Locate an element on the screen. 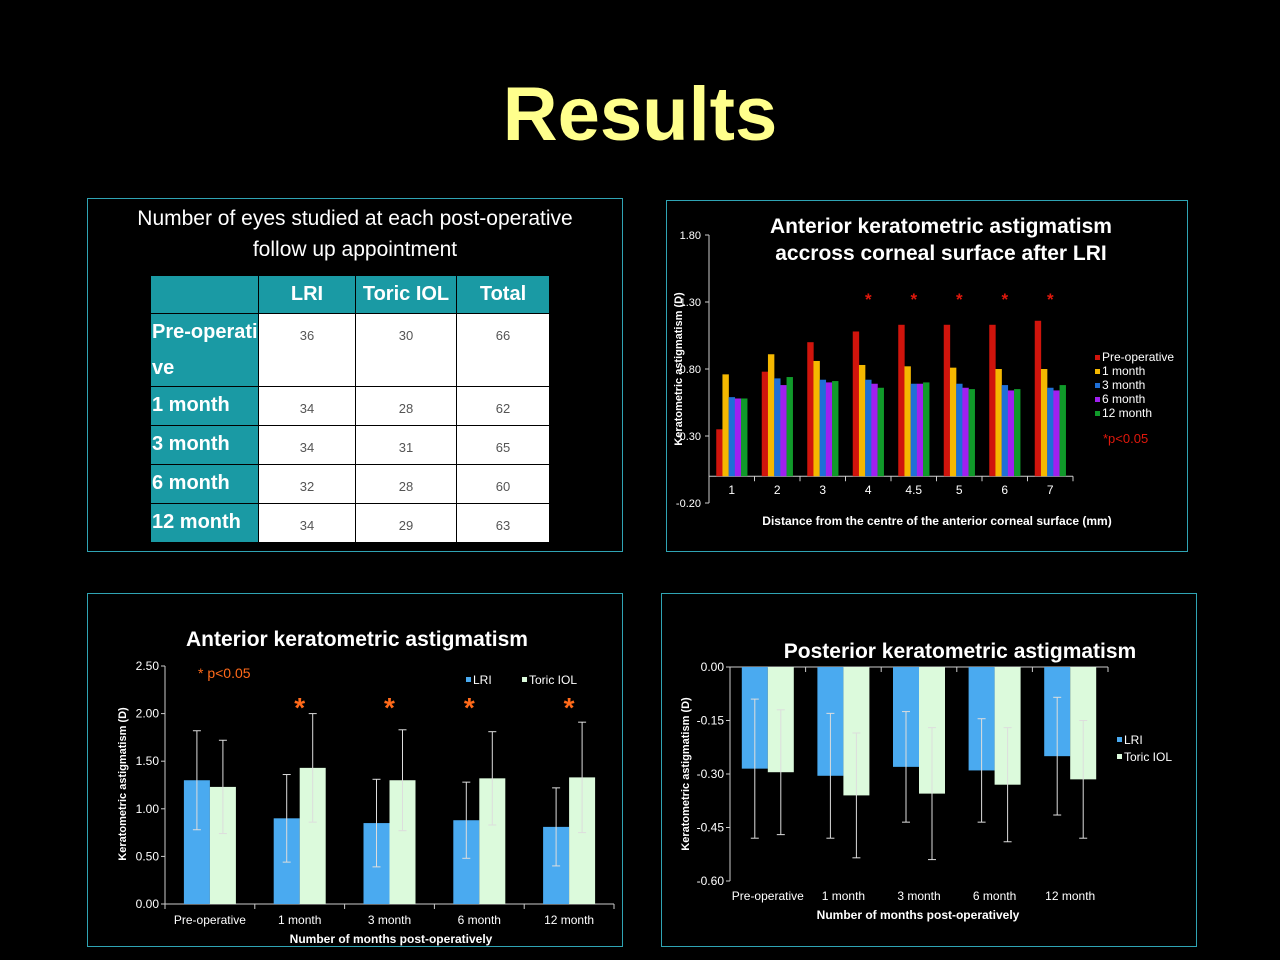 This screenshot has width=1280, height=960. table-row: 3 month 34 31 65 is located at coordinates (350, 445).